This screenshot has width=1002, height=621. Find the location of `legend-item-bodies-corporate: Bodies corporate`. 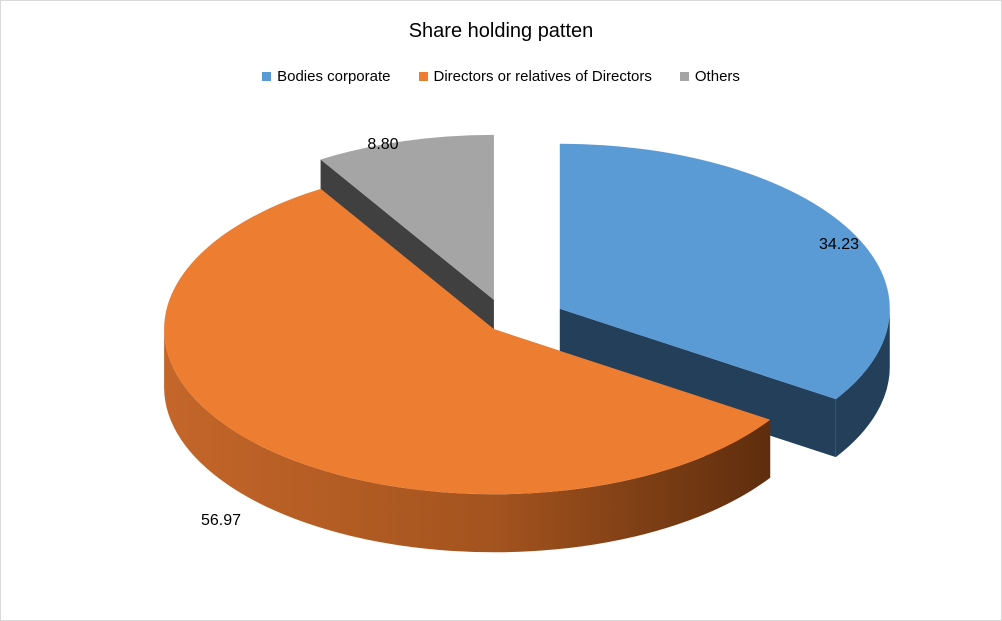

legend-item-bodies-corporate: Bodies corporate is located at coordinates (326, 76).